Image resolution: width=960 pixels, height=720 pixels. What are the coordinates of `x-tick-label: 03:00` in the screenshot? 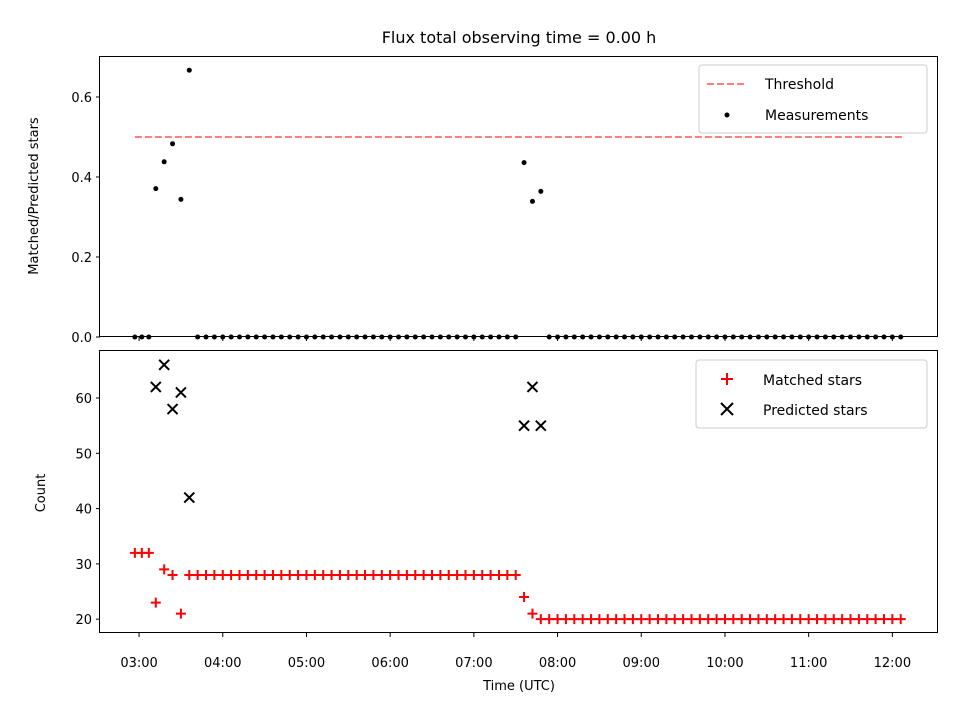 It's located at (138, 663).